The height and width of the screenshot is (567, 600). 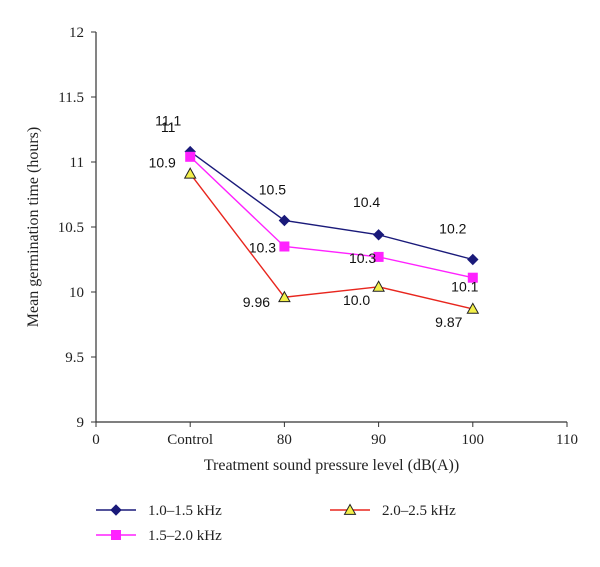 I want to click on legend: 1.0–1.5 kHz 1.5–2.0 kHz 2.0–2.5 kHz, so click(x=276, y=523).